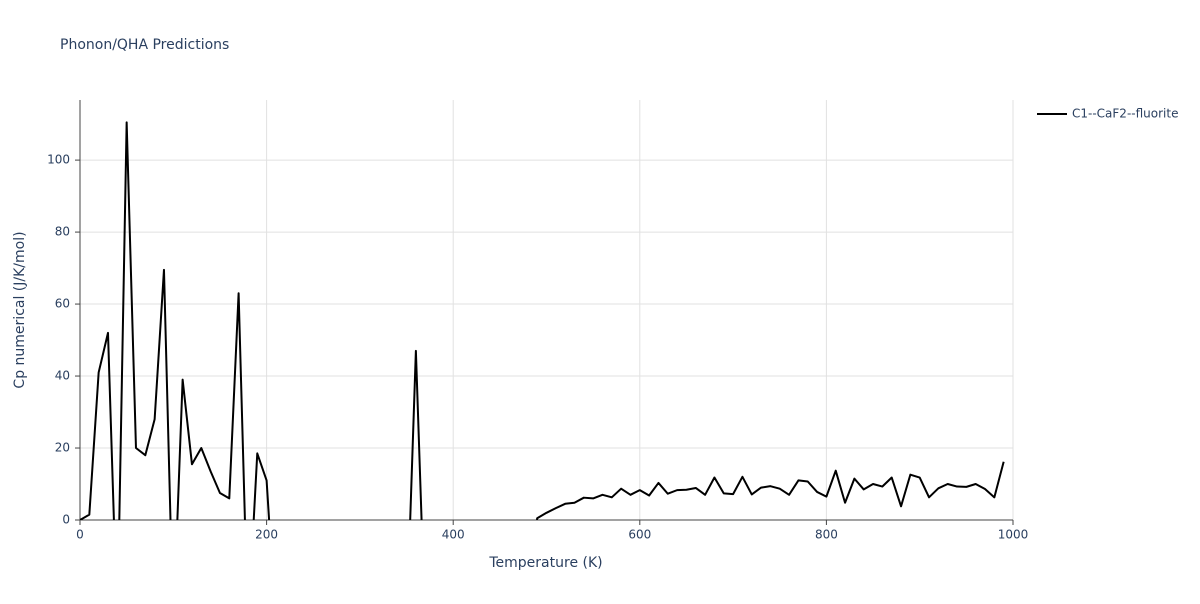 The width and height of the screenshot is (1200, 604). Describe the element at coordinates (62, 232) in the screenshot. I see `y-tick-label: 80` at that location.